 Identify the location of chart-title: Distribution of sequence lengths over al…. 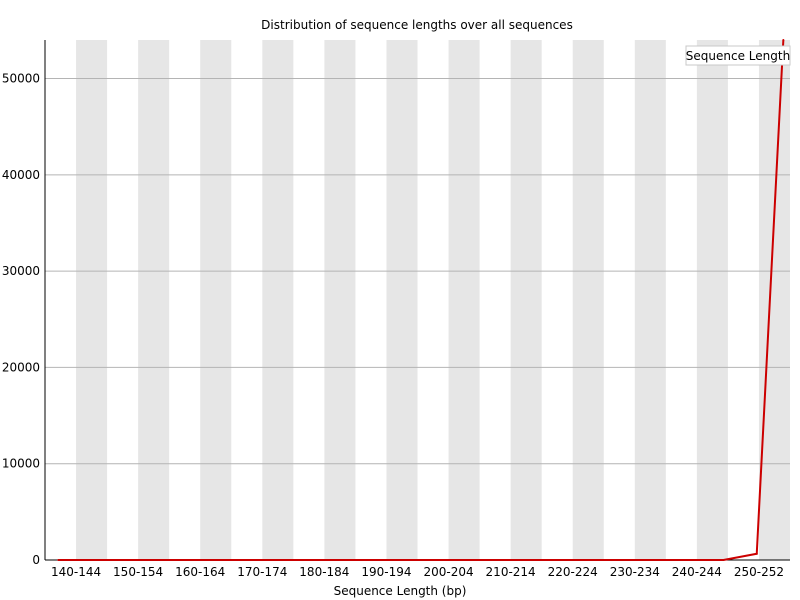
(417, 25).